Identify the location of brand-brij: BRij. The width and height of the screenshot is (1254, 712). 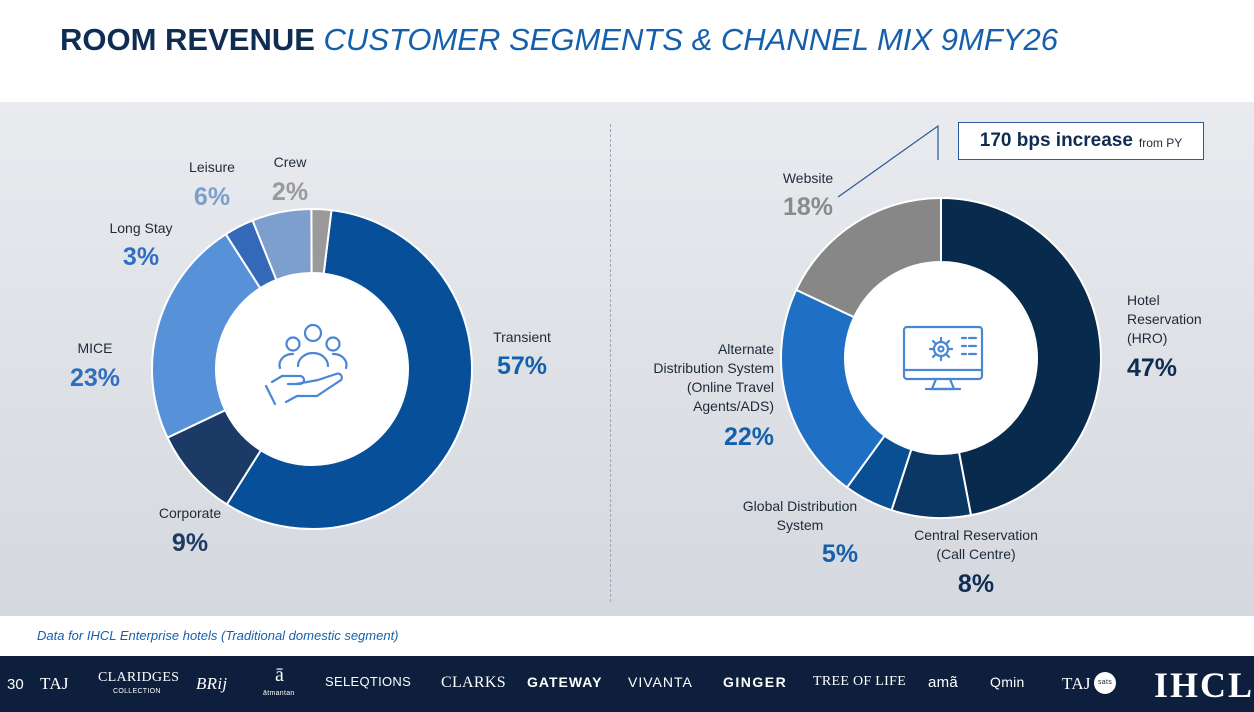
(212, 683).